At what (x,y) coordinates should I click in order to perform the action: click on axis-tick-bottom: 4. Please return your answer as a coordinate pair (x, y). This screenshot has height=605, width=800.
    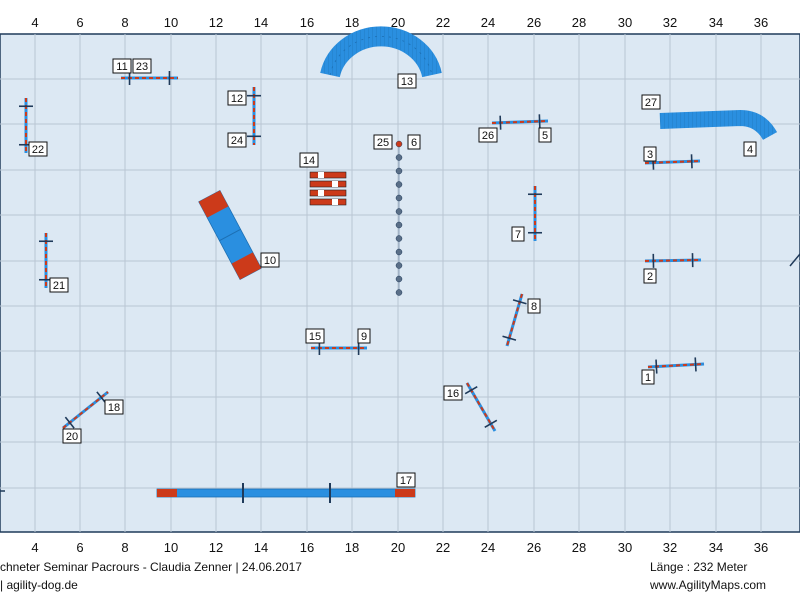
    Looking at the image, I should click on (34, 547).